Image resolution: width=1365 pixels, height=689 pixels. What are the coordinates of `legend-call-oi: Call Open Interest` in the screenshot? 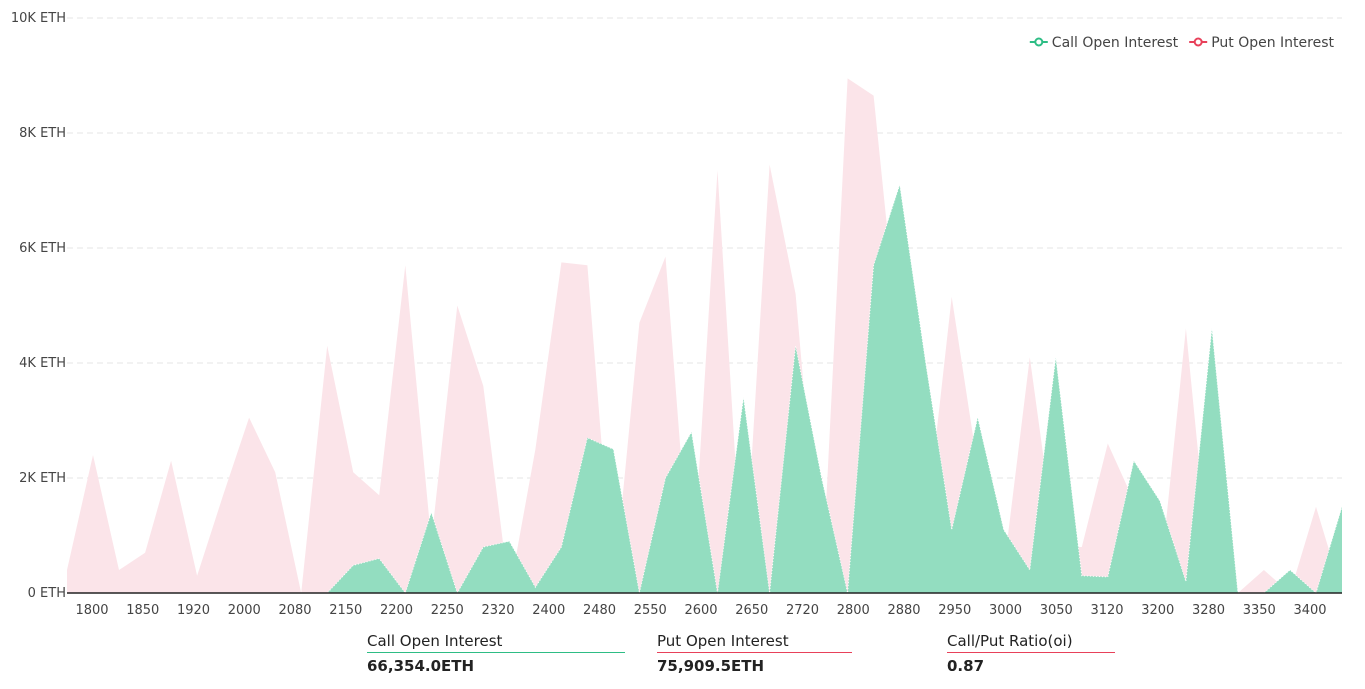 It's located at (1104, 43).